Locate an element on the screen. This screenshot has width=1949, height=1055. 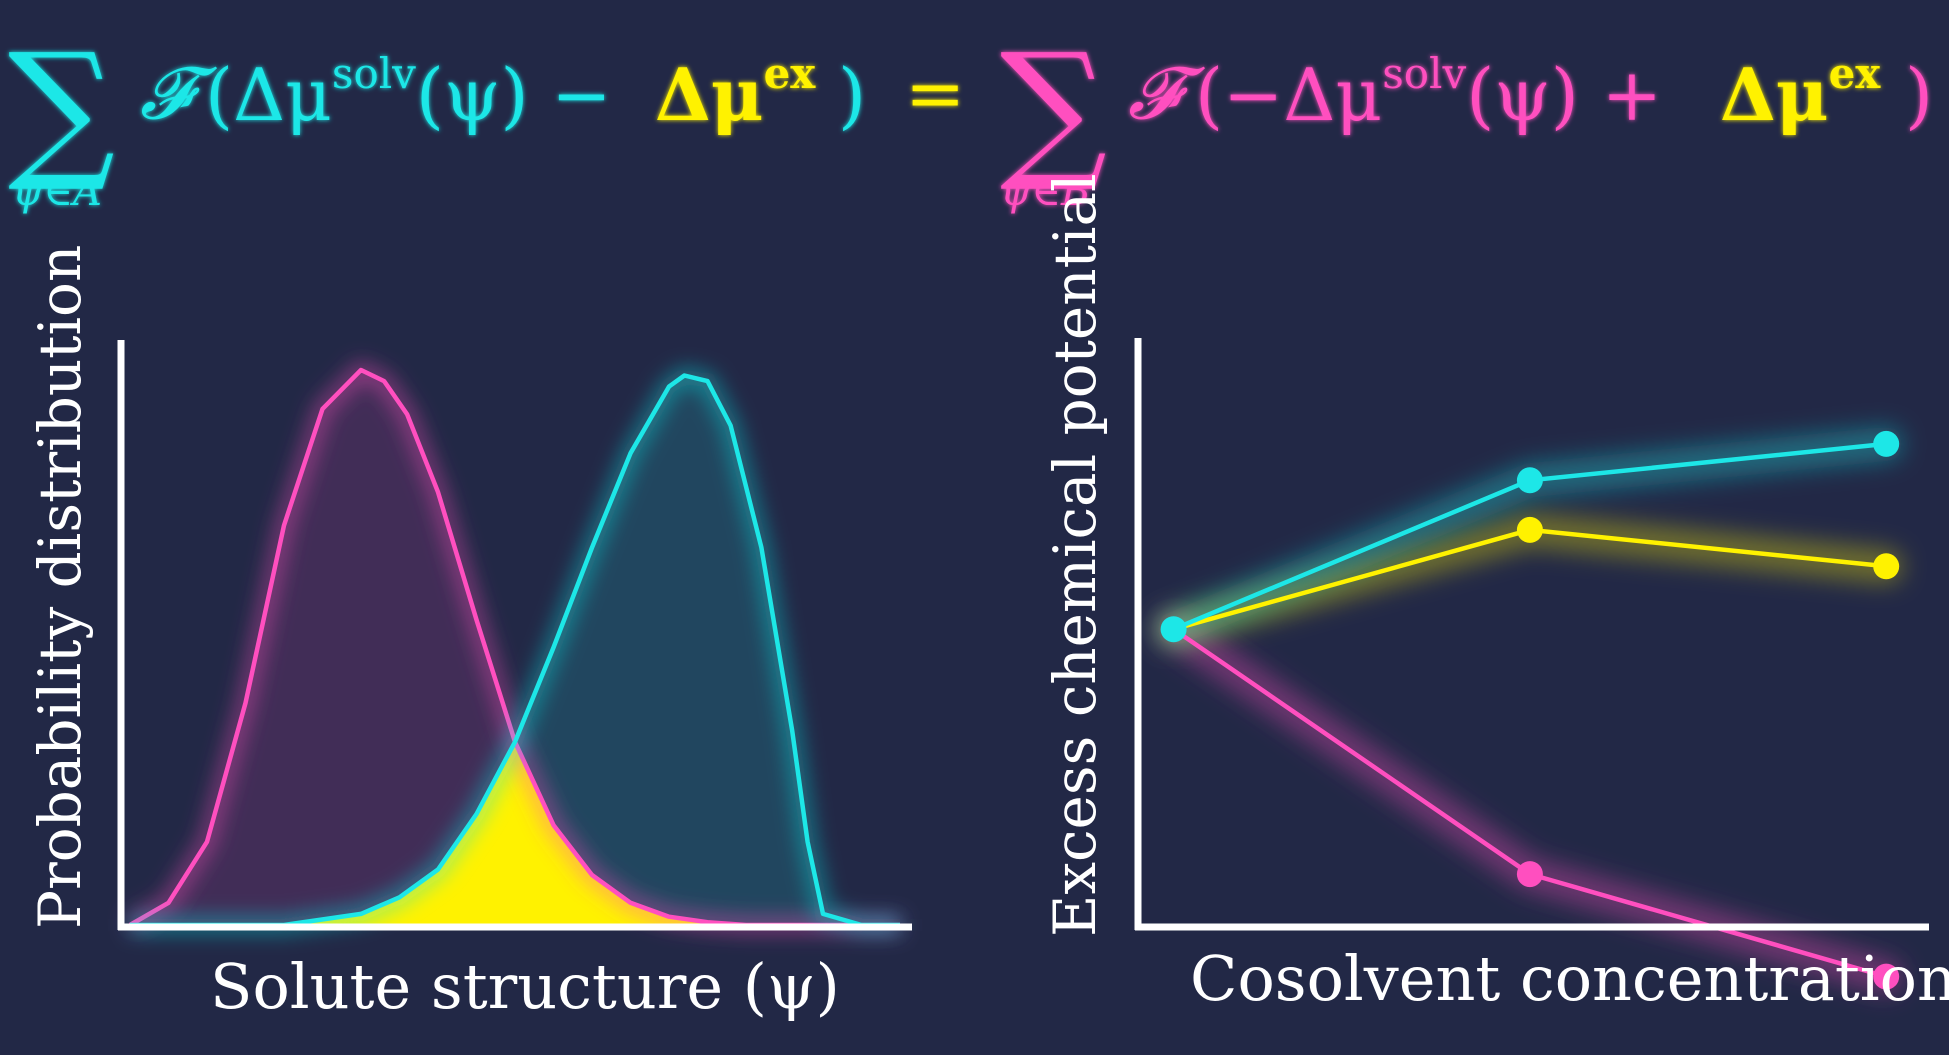
svg-text: (Δμsolv(ψ) − is located at coordinates (408, 93).